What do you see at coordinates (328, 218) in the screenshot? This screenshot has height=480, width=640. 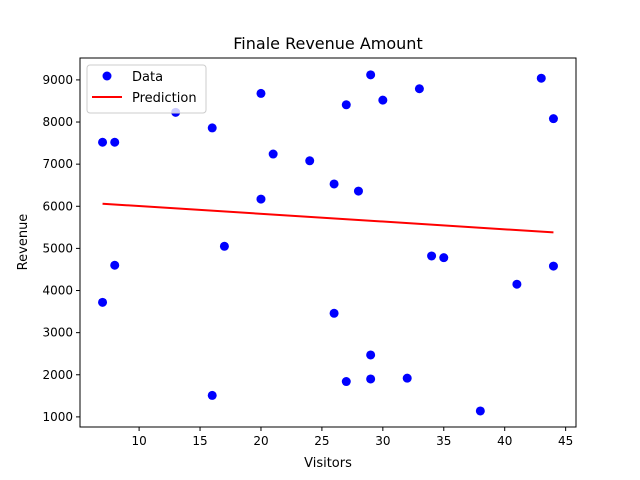 I see `prediction-line` at bounding box center [328, 218].